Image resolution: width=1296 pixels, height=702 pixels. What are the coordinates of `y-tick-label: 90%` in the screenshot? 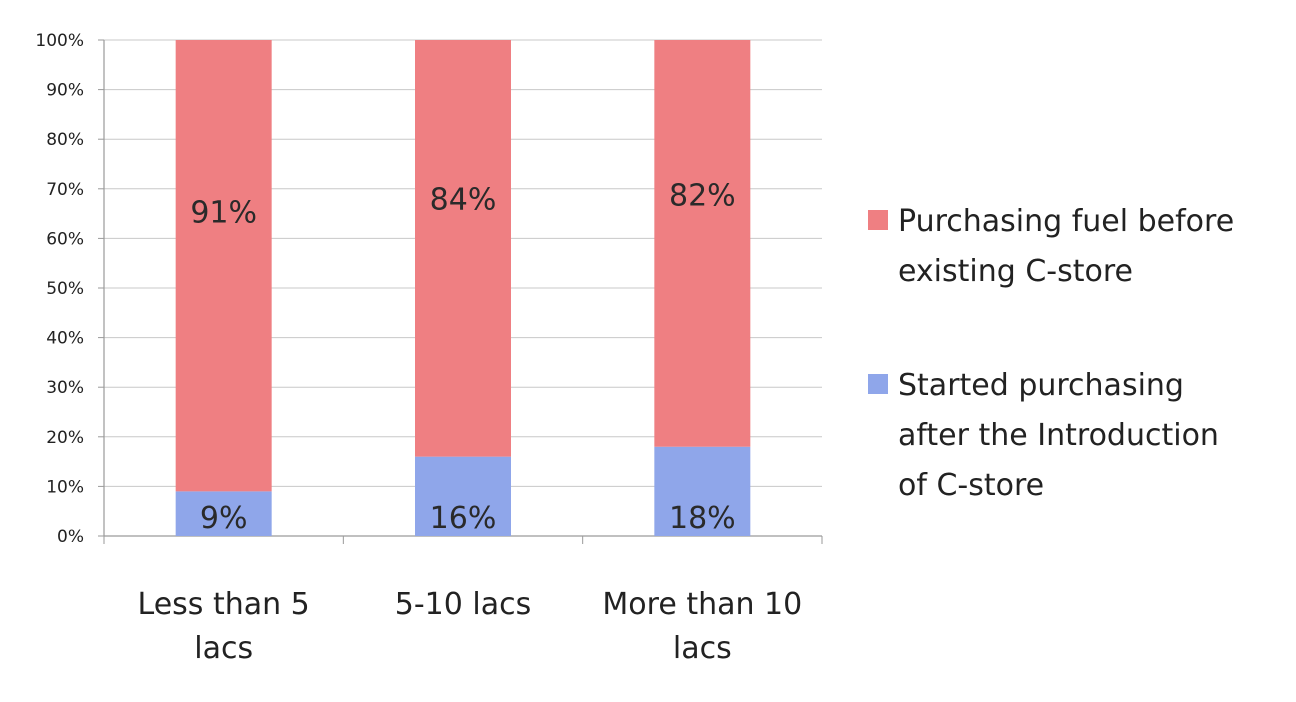 It's located at (65, 91).